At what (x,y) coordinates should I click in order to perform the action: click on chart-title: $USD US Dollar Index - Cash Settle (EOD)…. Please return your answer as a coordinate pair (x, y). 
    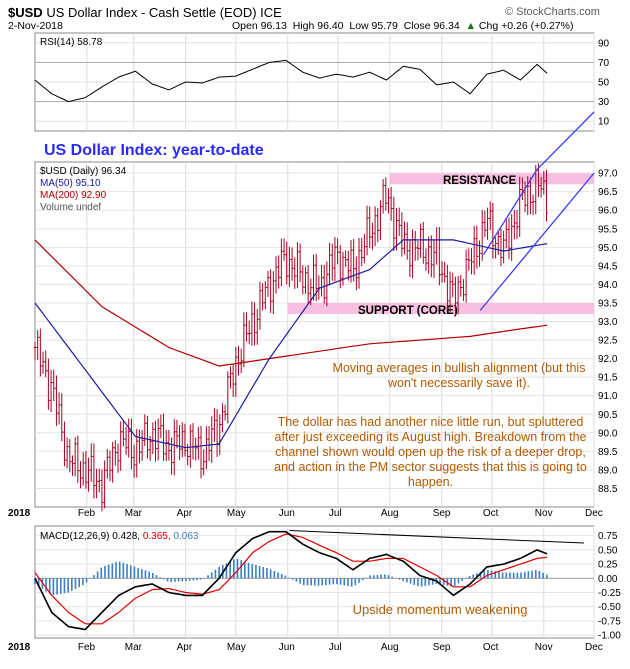
    Looking at the image, I should click on (145, 12).